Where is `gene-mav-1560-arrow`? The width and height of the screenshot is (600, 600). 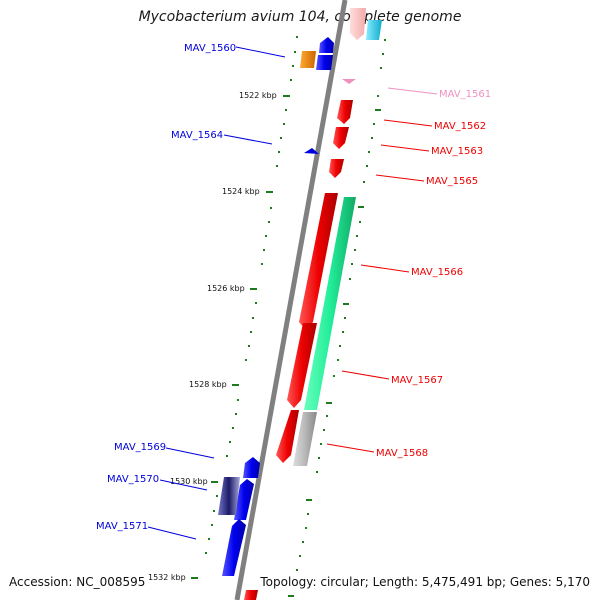
gene-mav-1560-arrow is located at coordinates (326, 45).